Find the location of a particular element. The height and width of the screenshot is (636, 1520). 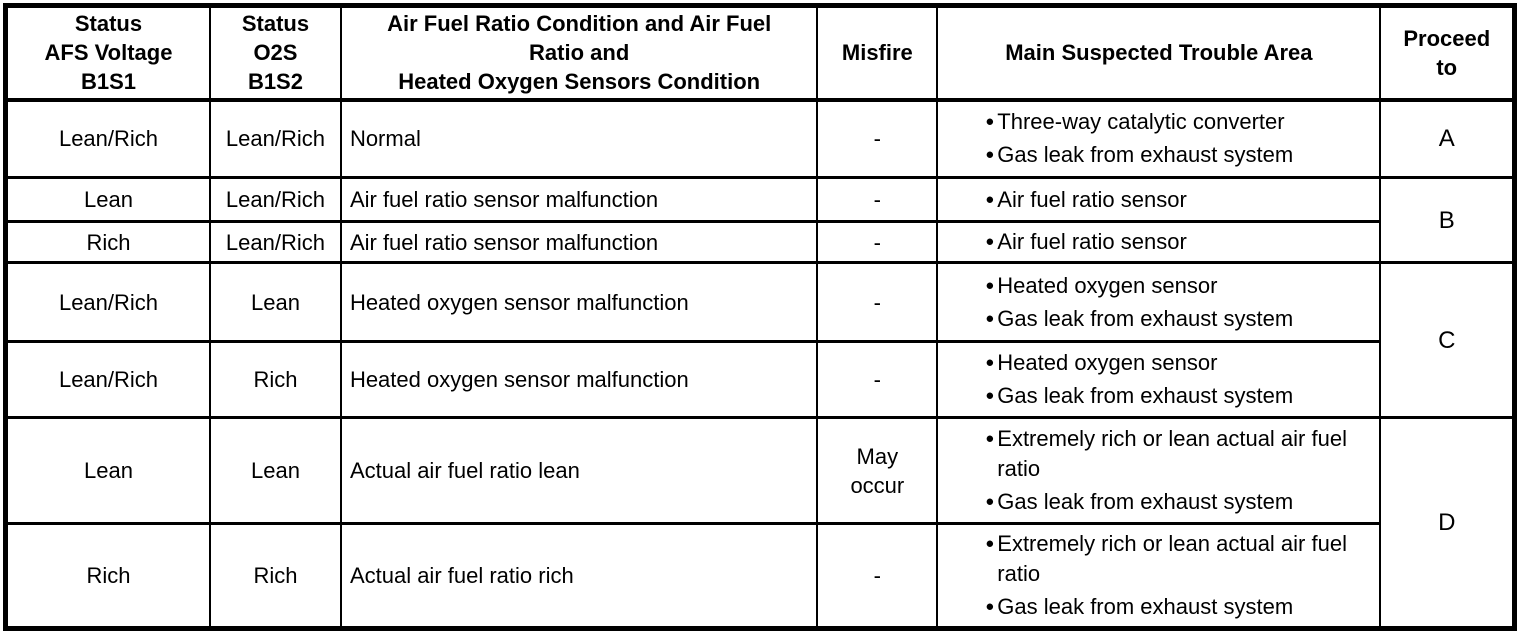

cell-condition: Normal is located at coordinates (579, 138).